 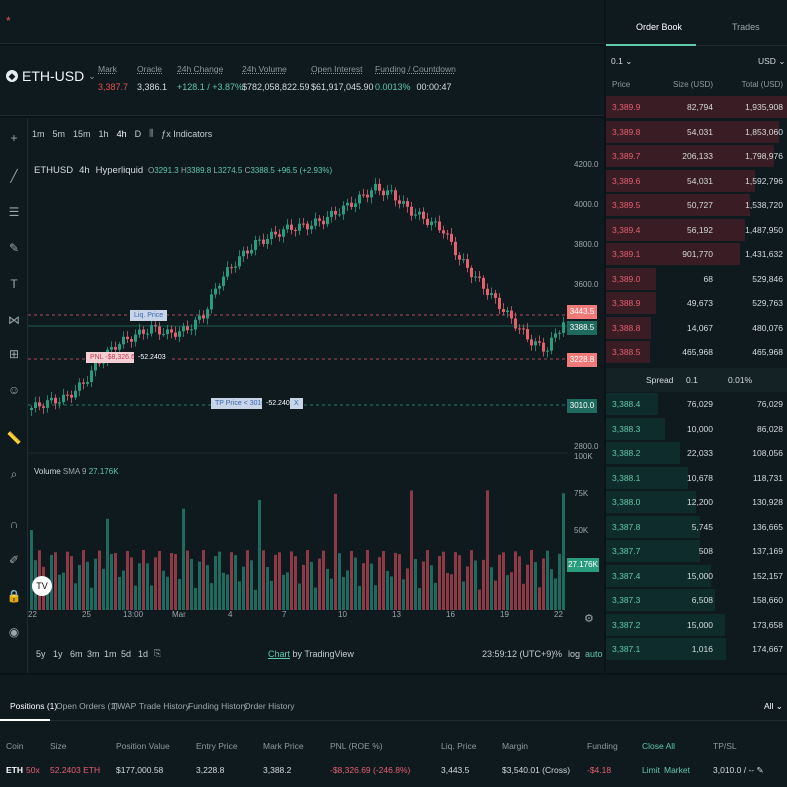 I want to click on market-selector: ◆ ETH-USD ⌄, so click(x=51, y=76).